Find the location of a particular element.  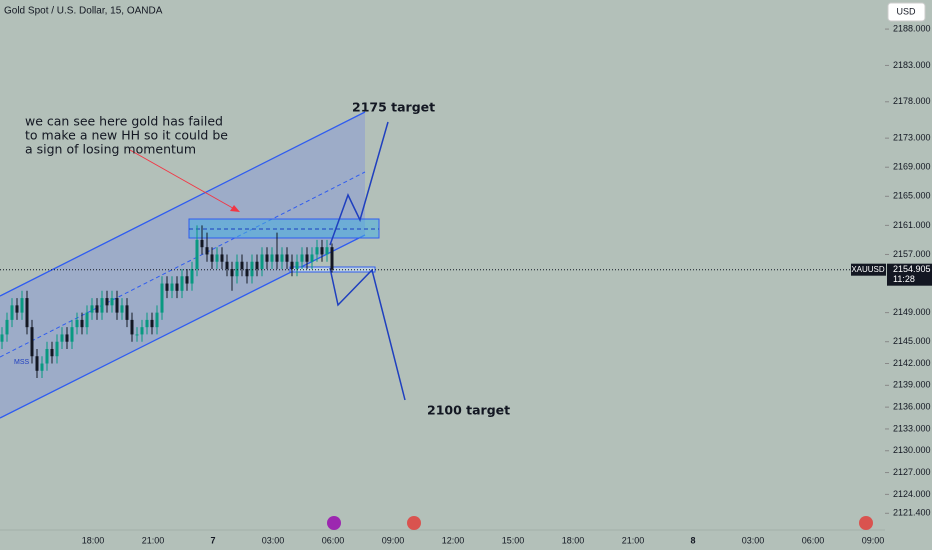

up-target: 2175 target is located at coordinates (393, 107).